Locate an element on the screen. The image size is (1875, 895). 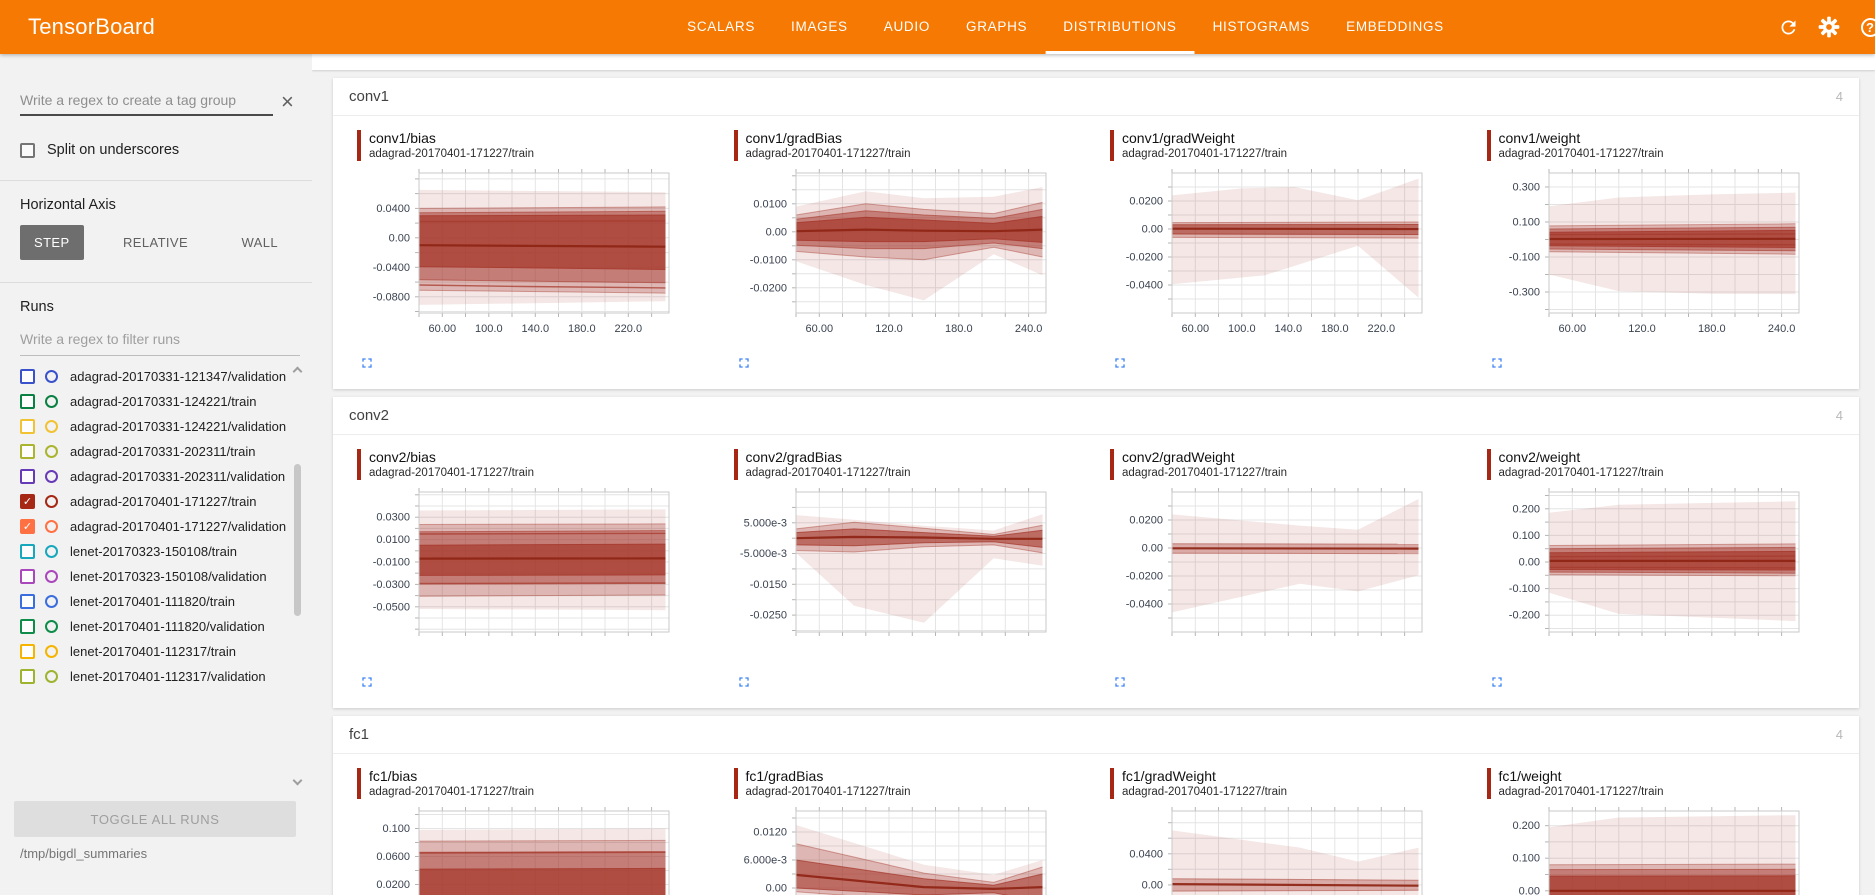
chart-run-label: adagrad-20170401-171227/train is located at coordinates (1581, 154).